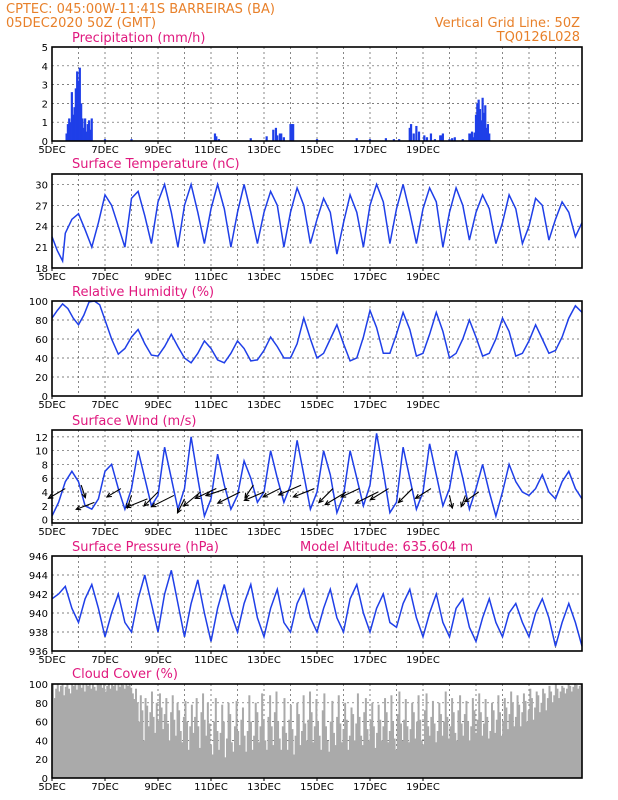 Image resolution: width=618 pixels, height=800 pixels. I want to click on precip-ytick-label: 3, so click(45, 86).